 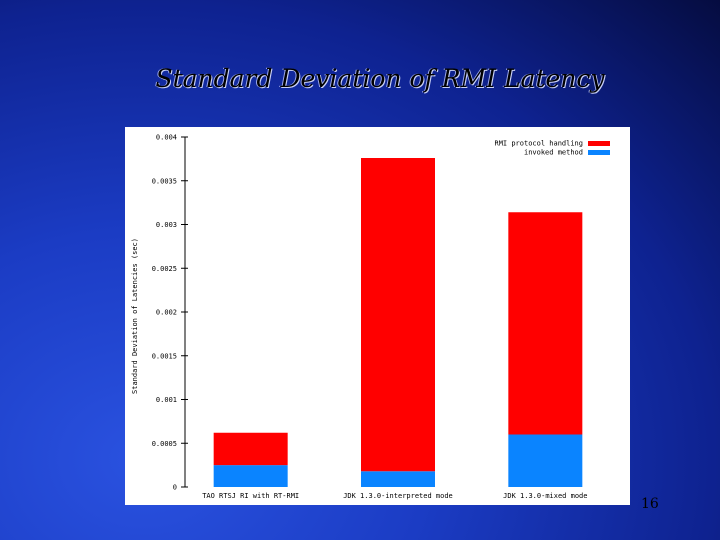 I want to click on x-category-label: TAO RTSJ RI with RT-RMI, so click(x=250, y=496).